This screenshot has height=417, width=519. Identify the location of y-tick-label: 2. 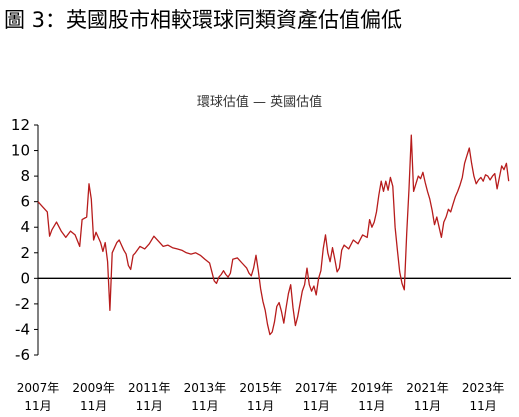
(25, 253).